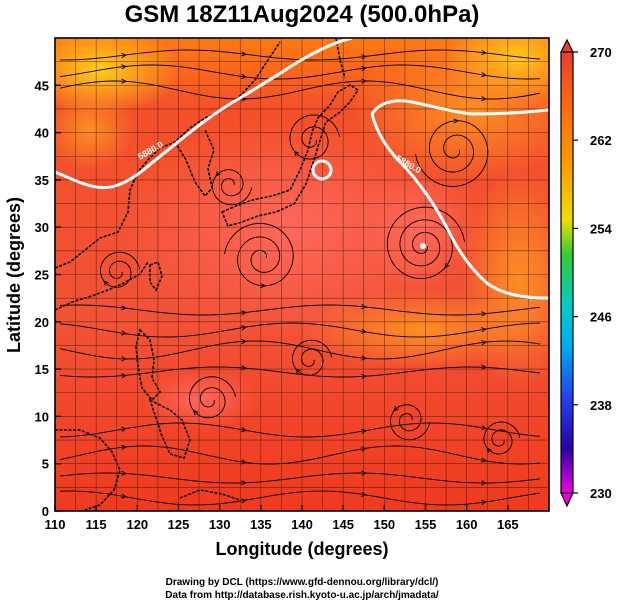  What do you see at coordinates (210, 495) in the screenshot?
I see `coastline-new-guinea` at bounding box center [210, 495].